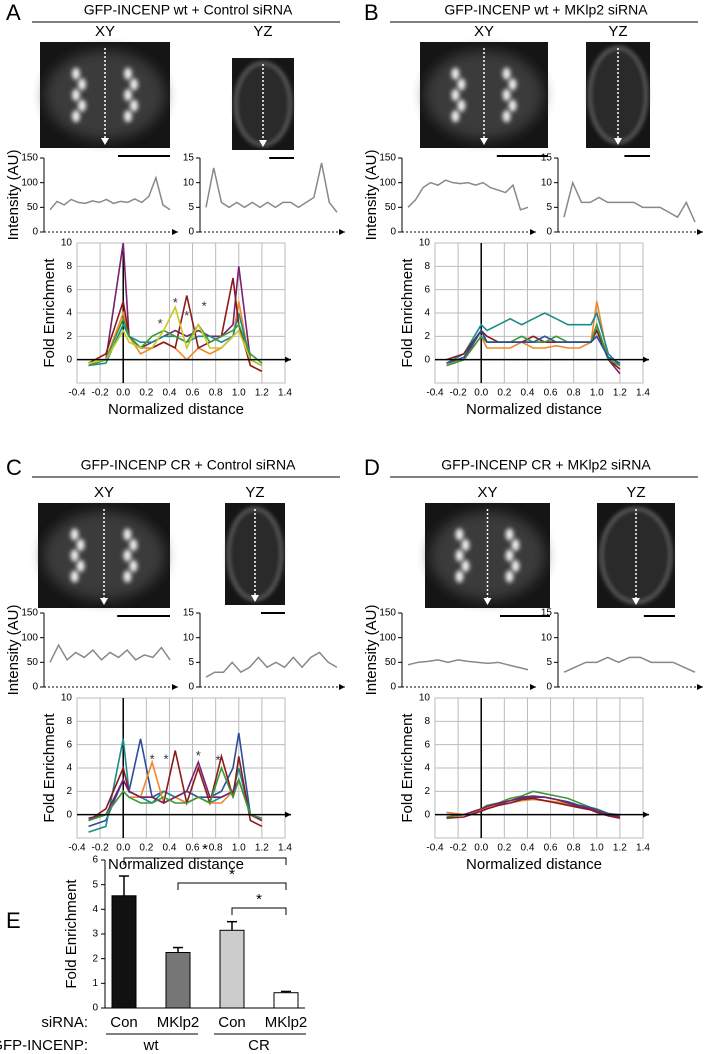 The width and height of the screenshot is (713, 1054). I want to click on y-axis-label: Intensity (AU), so click(371, 195).